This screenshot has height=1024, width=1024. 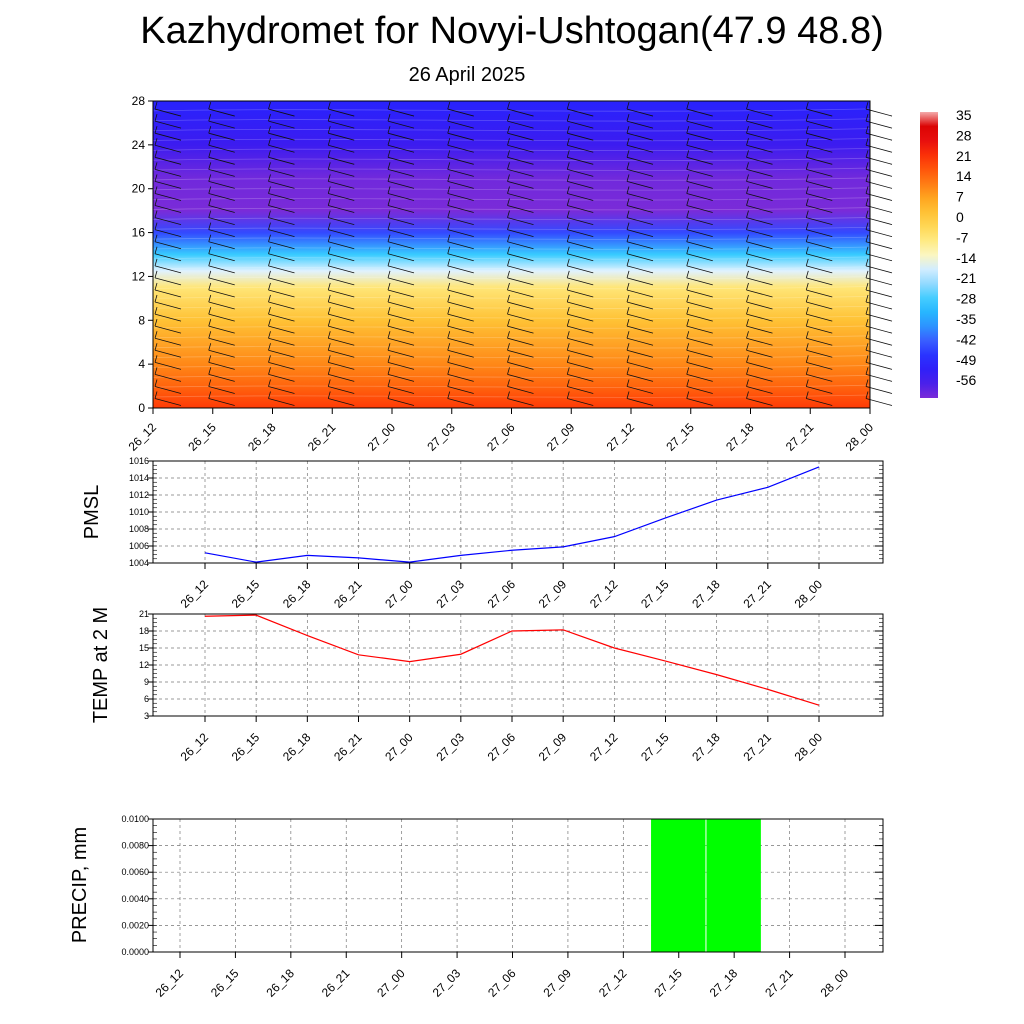 I want to click on y-tick-label: 3, so click(x=146, y=716).